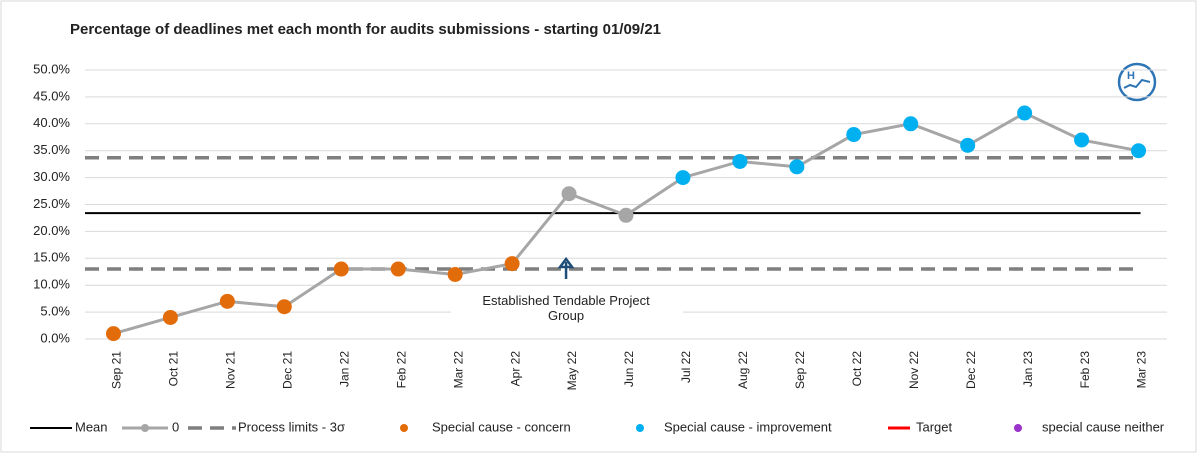 This screenshot has width=1197, height=453. I want to click on x-tick-label: Jul 22, so click(686, 367).